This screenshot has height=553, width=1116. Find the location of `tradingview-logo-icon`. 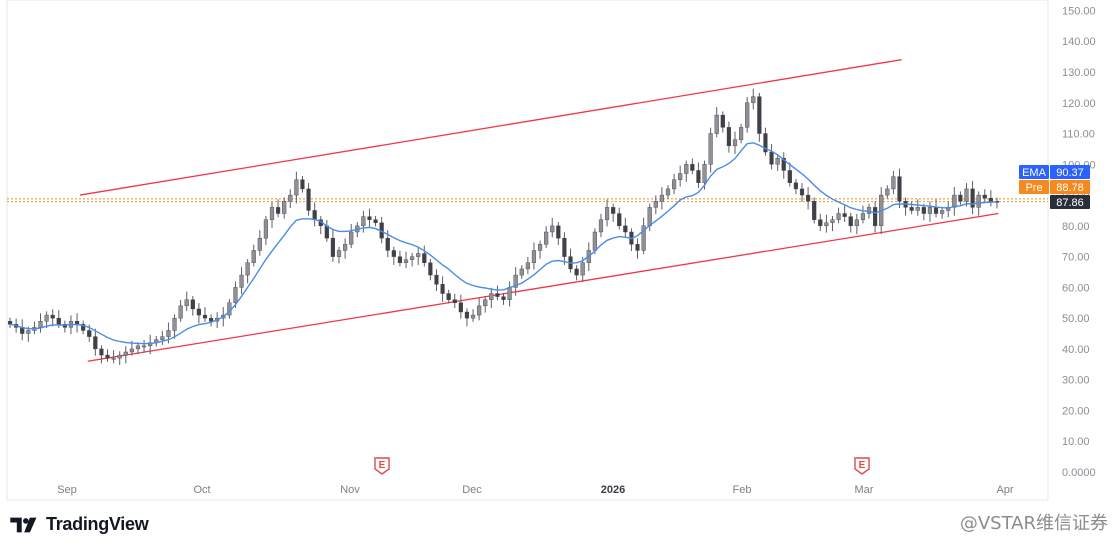

tradingview-logo-icon is located at coordinates (23, 524).